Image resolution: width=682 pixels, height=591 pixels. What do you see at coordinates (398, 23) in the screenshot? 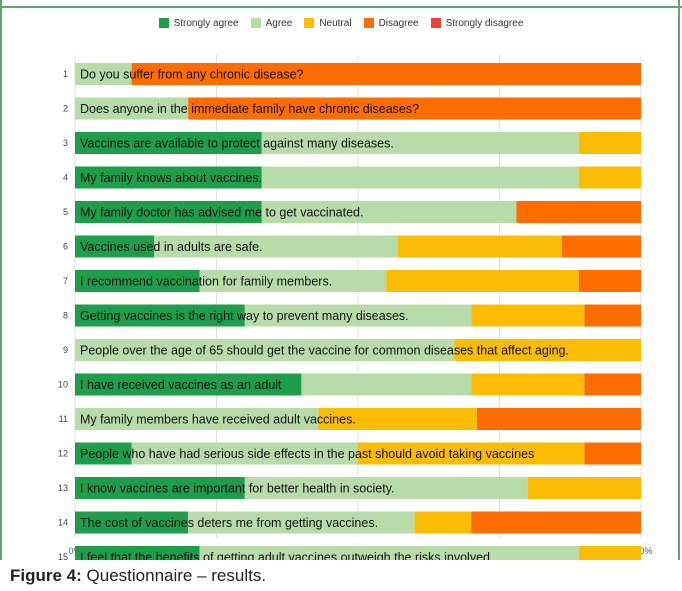
I see `legend-label: Disagree` at bounding box center [398, 23].